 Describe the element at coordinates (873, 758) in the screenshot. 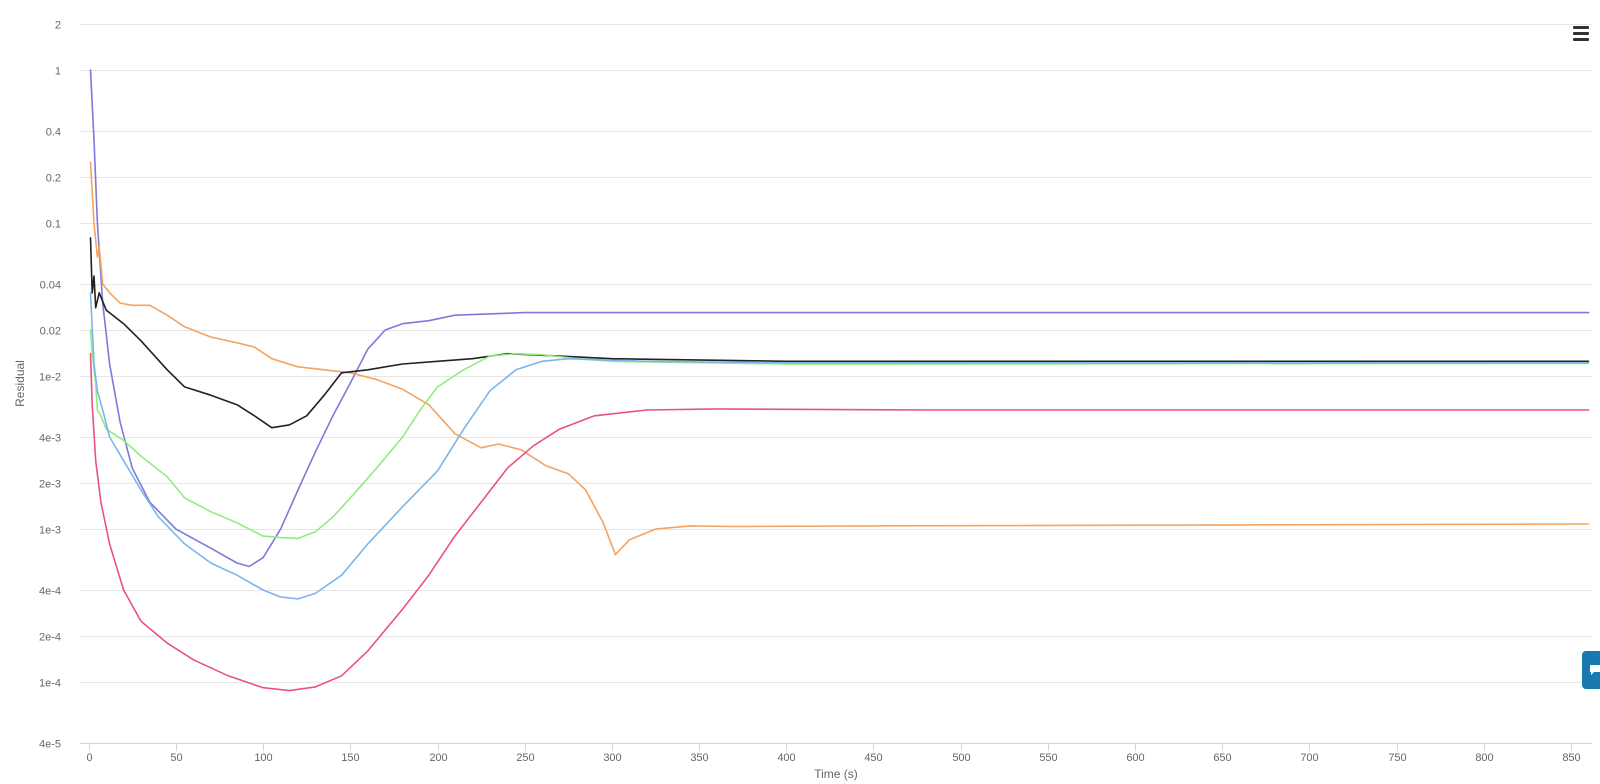

I see `x-tick-label: 450` at that location.